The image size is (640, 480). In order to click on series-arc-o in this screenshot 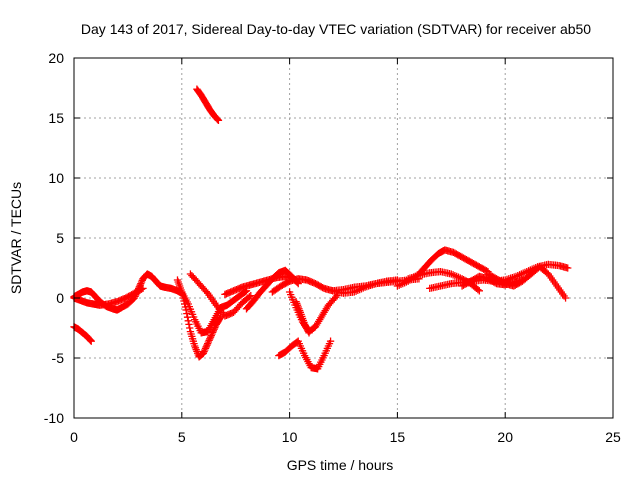, I will do `click(442, 268)`.